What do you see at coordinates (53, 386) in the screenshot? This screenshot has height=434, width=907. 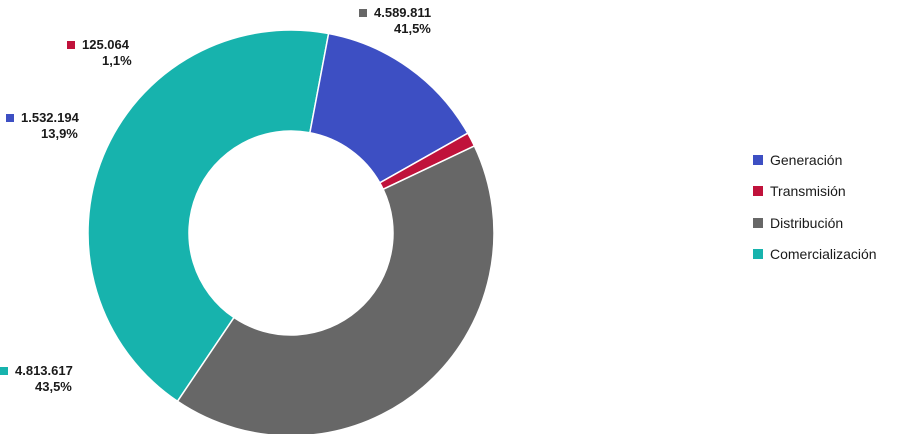 I see `data-label-percent-comercializacion: 43,5%` at bounding box center [53, 386].